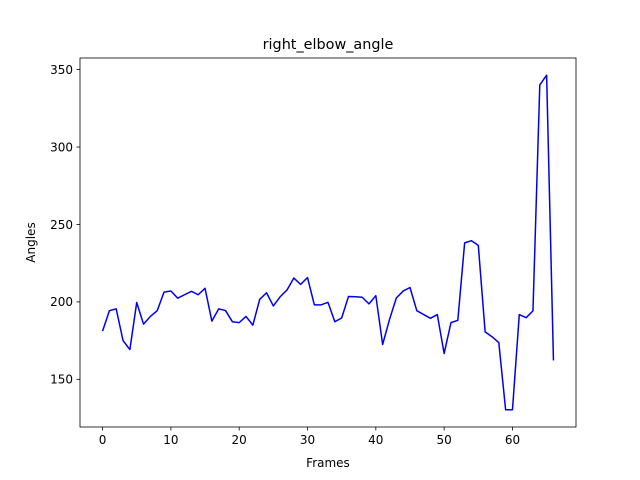 The width and height of the screenshot is (640, 480). Describe the element at coordinates (328, 45) in the screenshot. I see `chart-title: right_elbow_angle` at that location.